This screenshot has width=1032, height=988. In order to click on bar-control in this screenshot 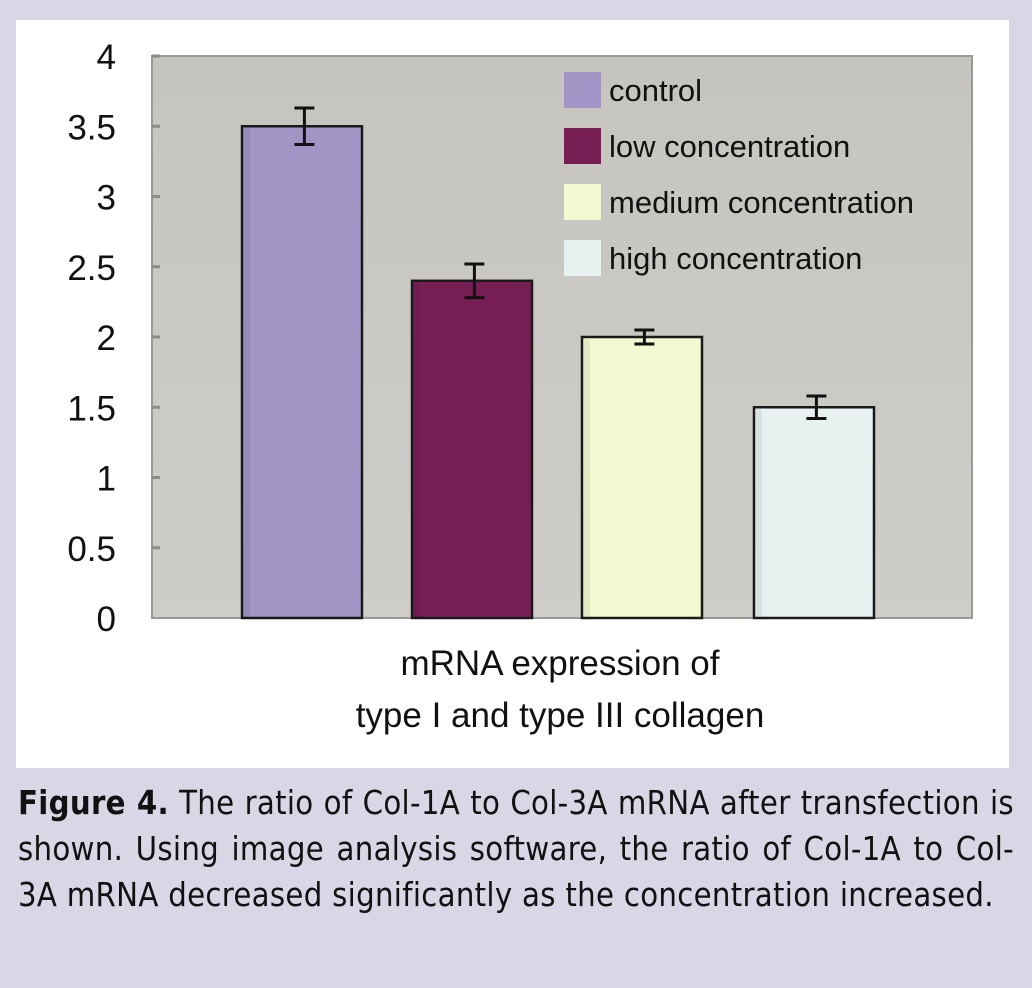, I will do `click(302, 372)`.